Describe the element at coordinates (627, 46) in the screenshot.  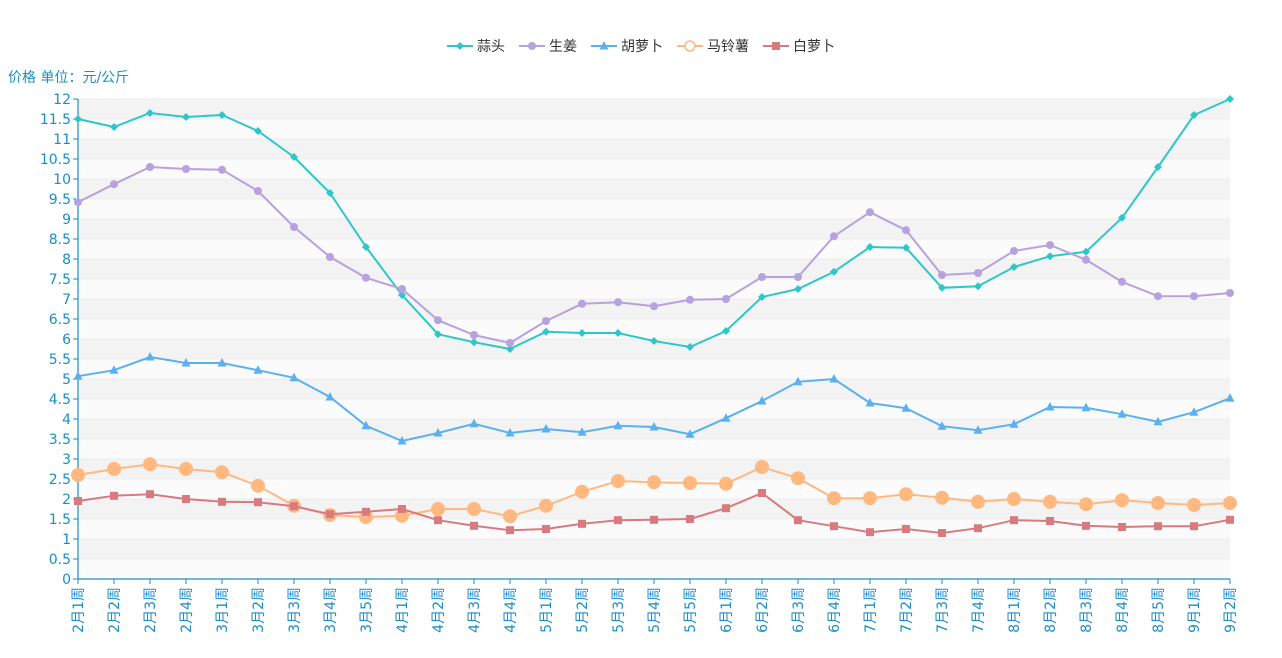
I see `legend-item-2: 胡萝卜` at that location.